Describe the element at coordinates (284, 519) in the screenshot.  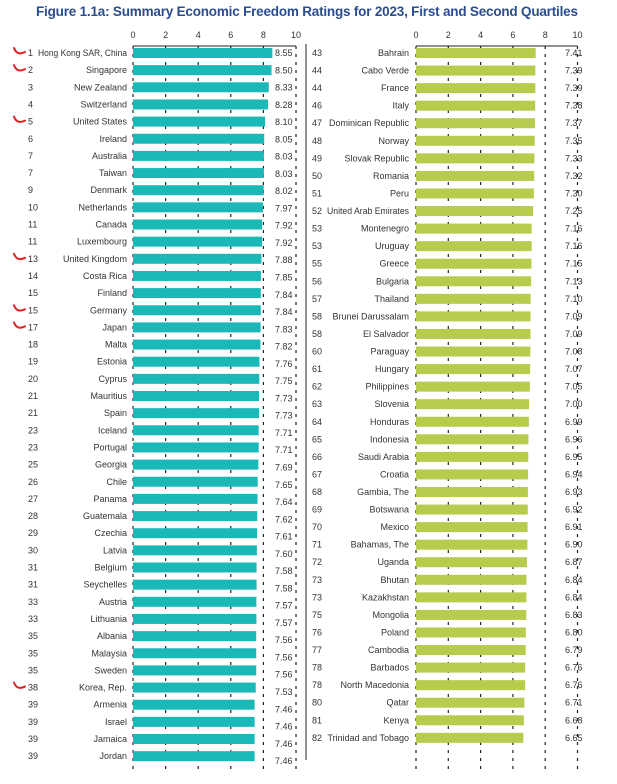
I see `q1-value-label: 7.62` at that location.